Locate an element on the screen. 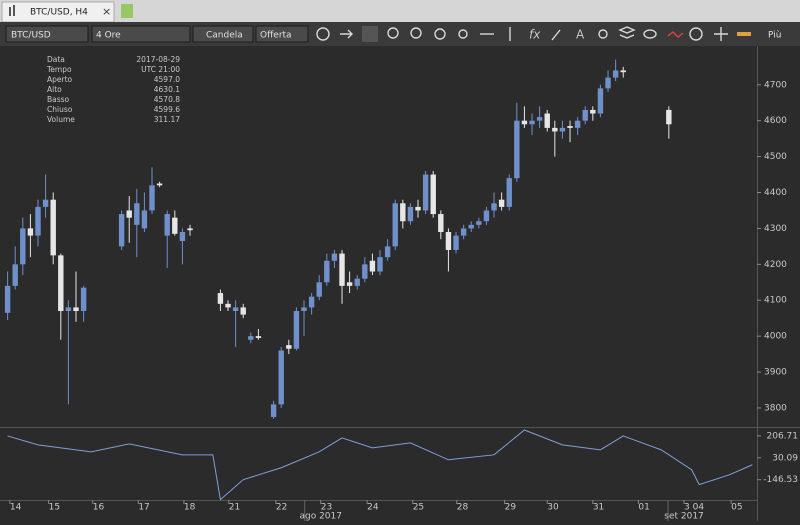 The width and height of the screenshot is (800, 525). magnet-icon is located at coordinates (463, 34).